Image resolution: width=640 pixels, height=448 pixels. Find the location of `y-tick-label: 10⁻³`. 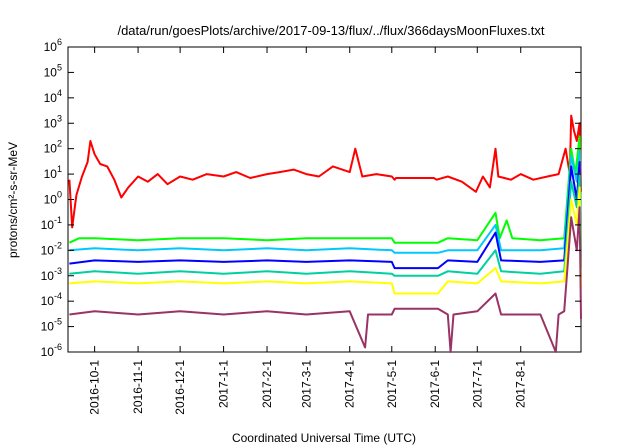

y-tick-label: 10⁻³ is located at coordinates (51, 274).